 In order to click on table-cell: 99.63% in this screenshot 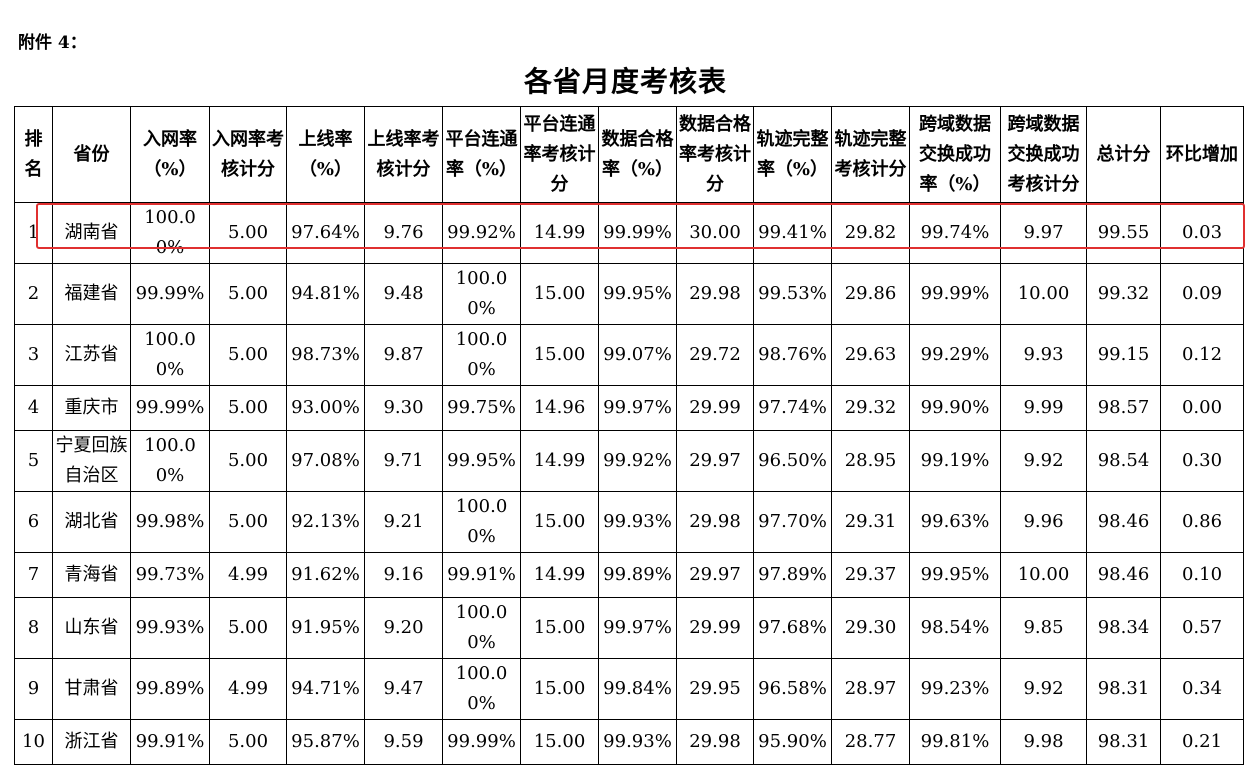, I will do `click(955, 522)`.